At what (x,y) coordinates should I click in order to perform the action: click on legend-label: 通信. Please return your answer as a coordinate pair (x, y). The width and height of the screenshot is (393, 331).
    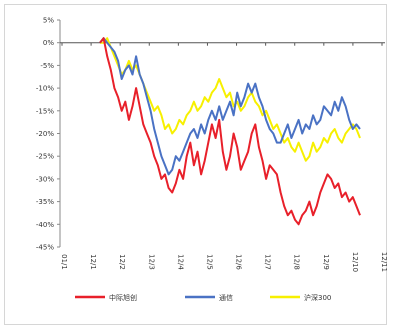
    Looking at the image, I should click on (226, 297).